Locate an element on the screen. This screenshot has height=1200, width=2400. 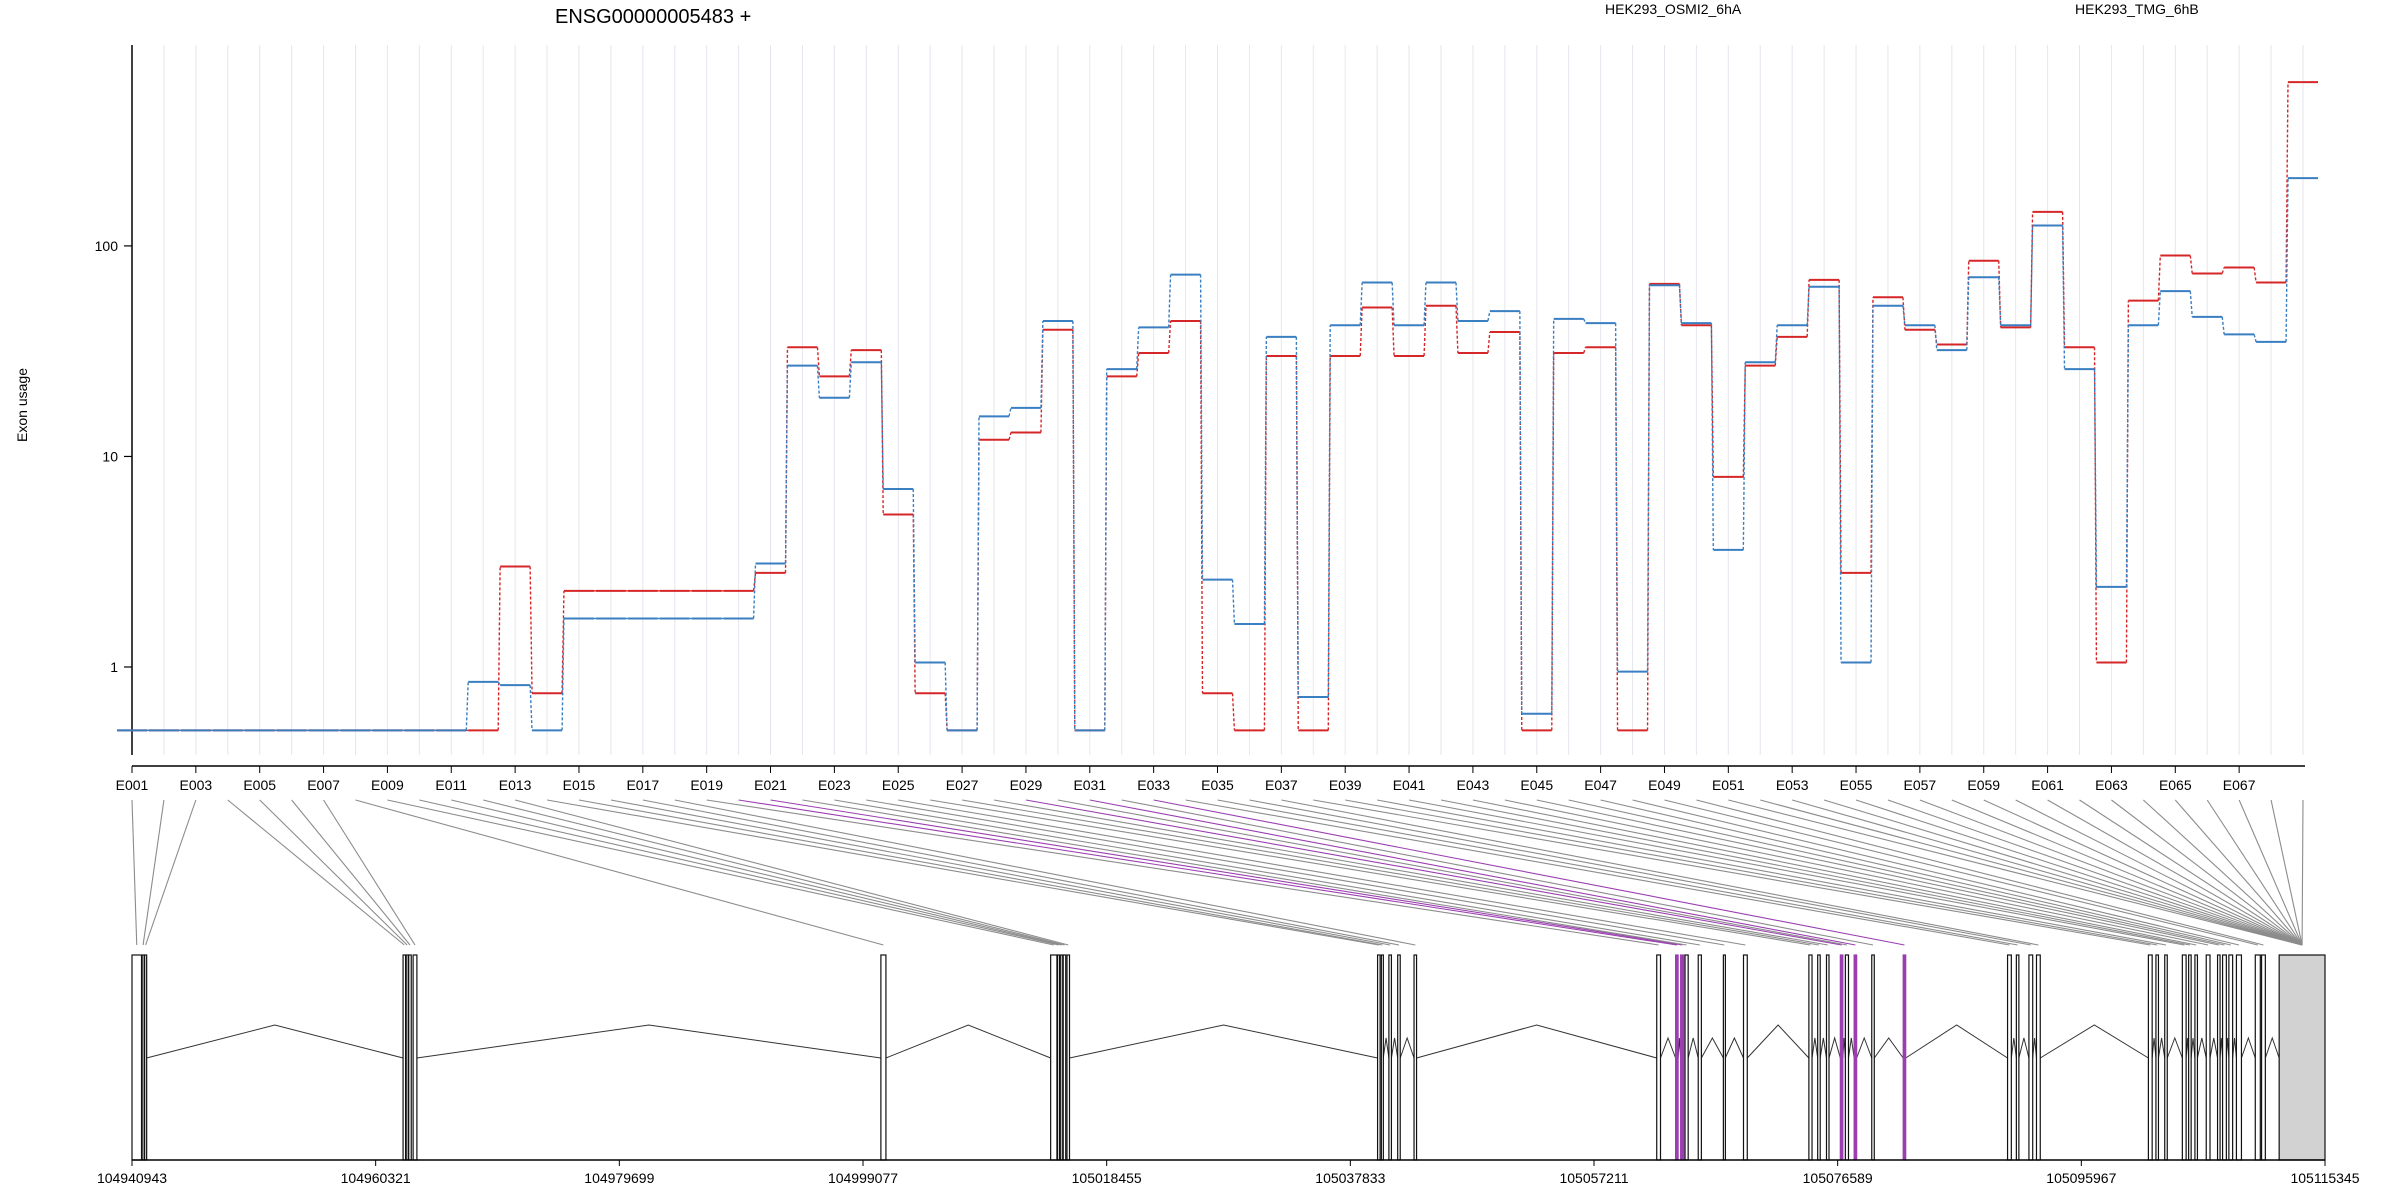
exon-label: E063 is located at coordinates (2111, 785).